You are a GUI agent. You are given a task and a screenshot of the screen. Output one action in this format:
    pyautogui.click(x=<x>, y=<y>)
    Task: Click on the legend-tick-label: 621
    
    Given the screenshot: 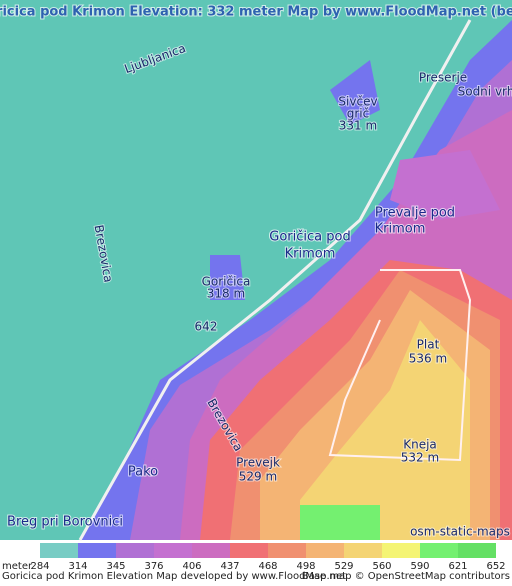 What is the action you would take?
    pyautogui.click(x=457, y=566)
    